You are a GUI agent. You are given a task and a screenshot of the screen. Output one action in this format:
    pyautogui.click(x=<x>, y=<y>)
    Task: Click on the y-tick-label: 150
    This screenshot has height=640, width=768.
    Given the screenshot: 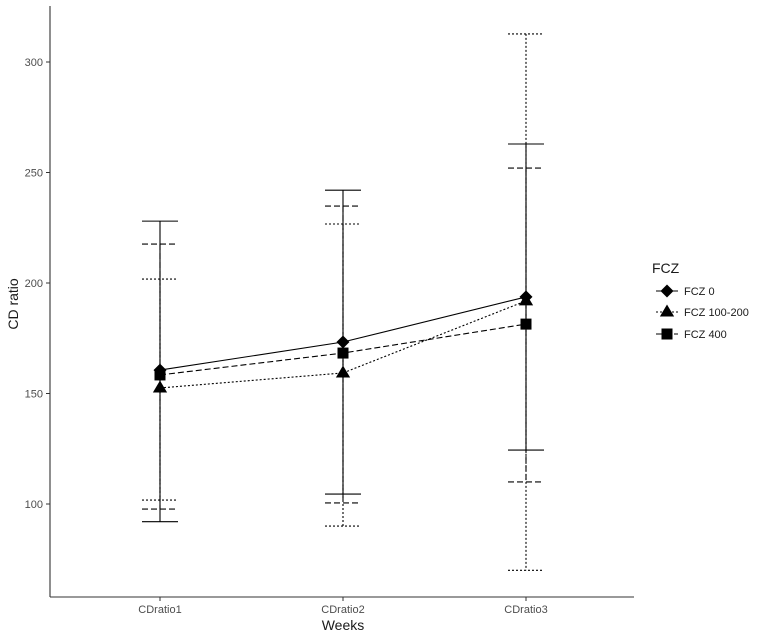 What is the action you would take?
    pyautogui.click(x=34, y=395)
    